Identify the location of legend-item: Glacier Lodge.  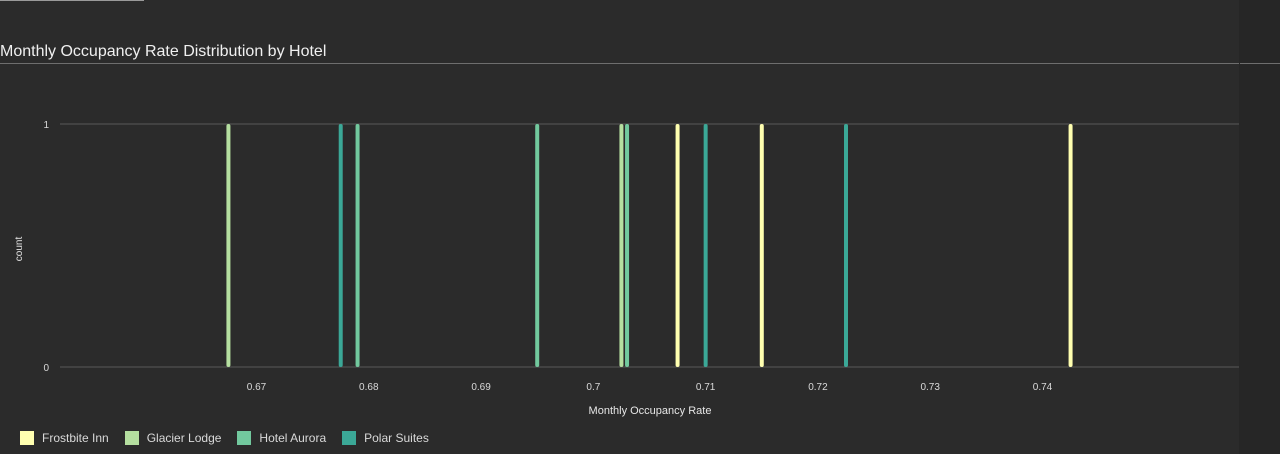
(173, 438).